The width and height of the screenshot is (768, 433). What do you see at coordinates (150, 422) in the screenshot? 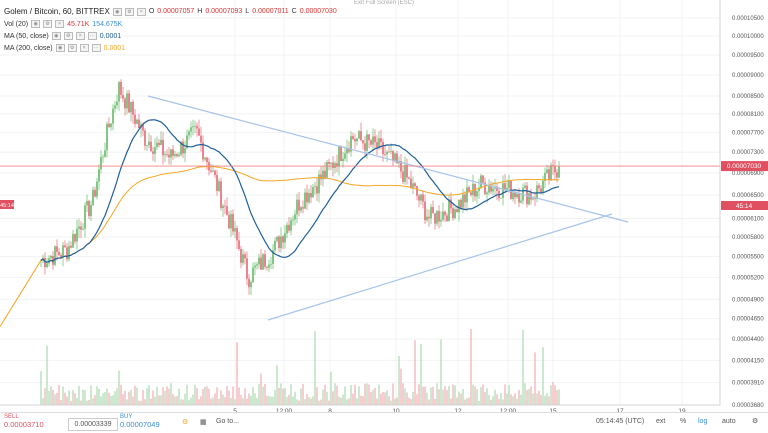
I see `buy-button: BUY 0.00007049` at bounding box center [150, 422].